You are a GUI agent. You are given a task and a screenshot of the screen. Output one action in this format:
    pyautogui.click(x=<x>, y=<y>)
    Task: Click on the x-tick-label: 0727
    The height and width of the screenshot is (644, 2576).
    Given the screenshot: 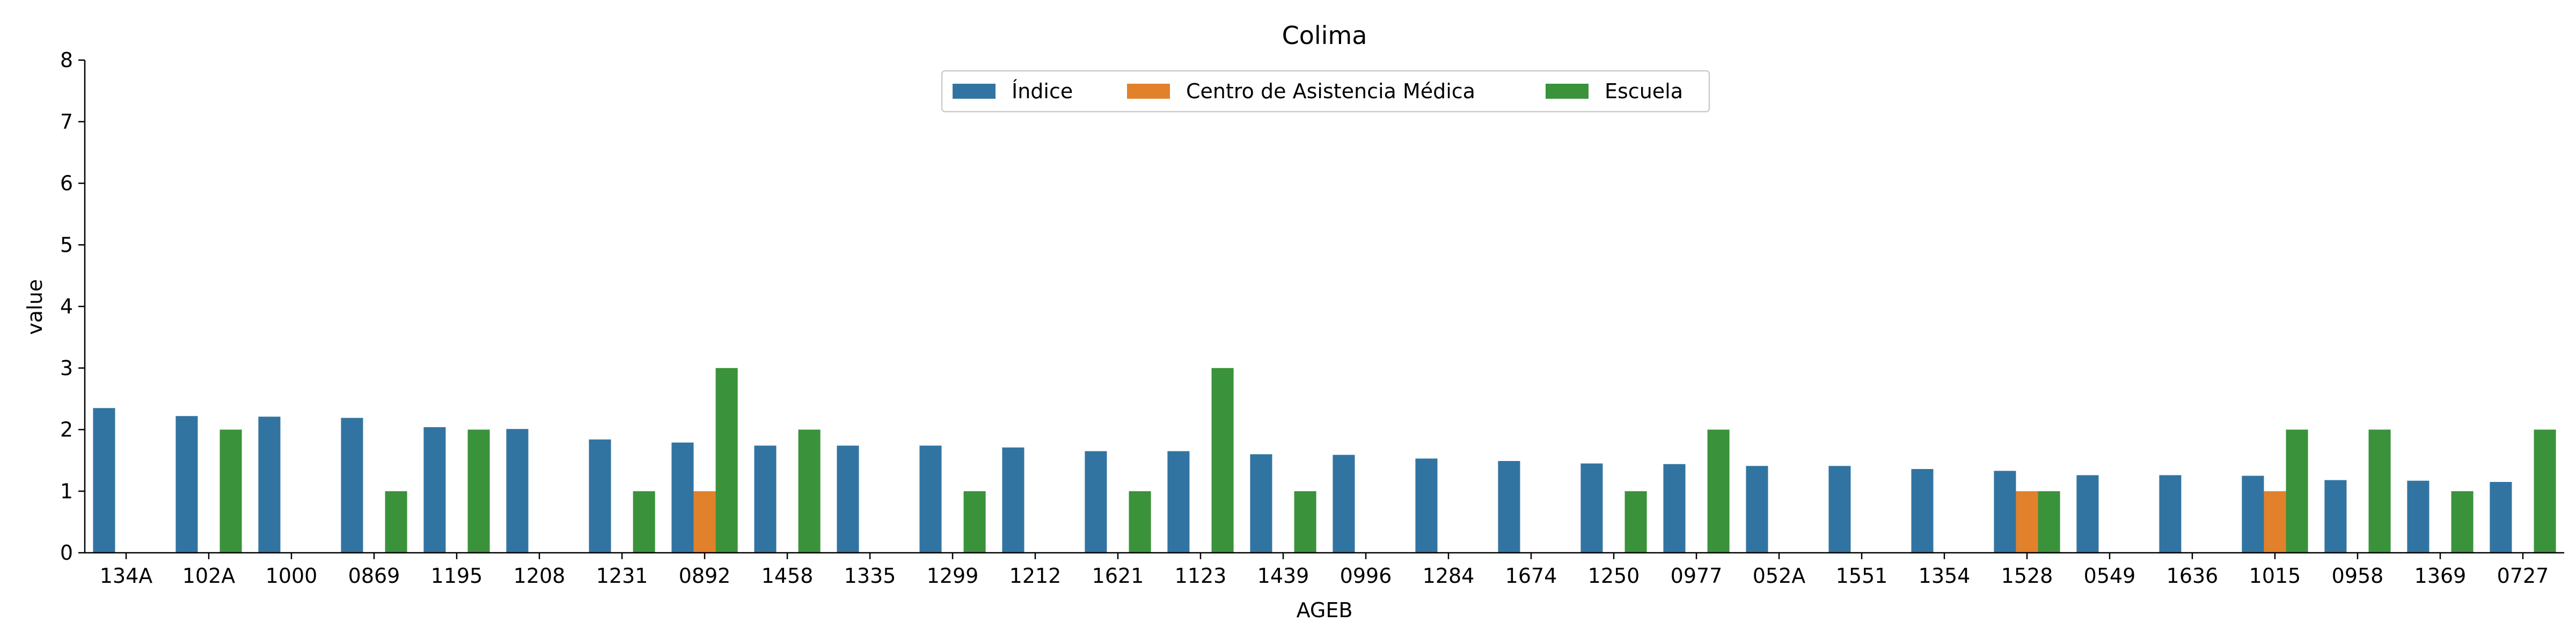 What is the action you would take?
    pyautogui.click(x=2523, y=576)
    